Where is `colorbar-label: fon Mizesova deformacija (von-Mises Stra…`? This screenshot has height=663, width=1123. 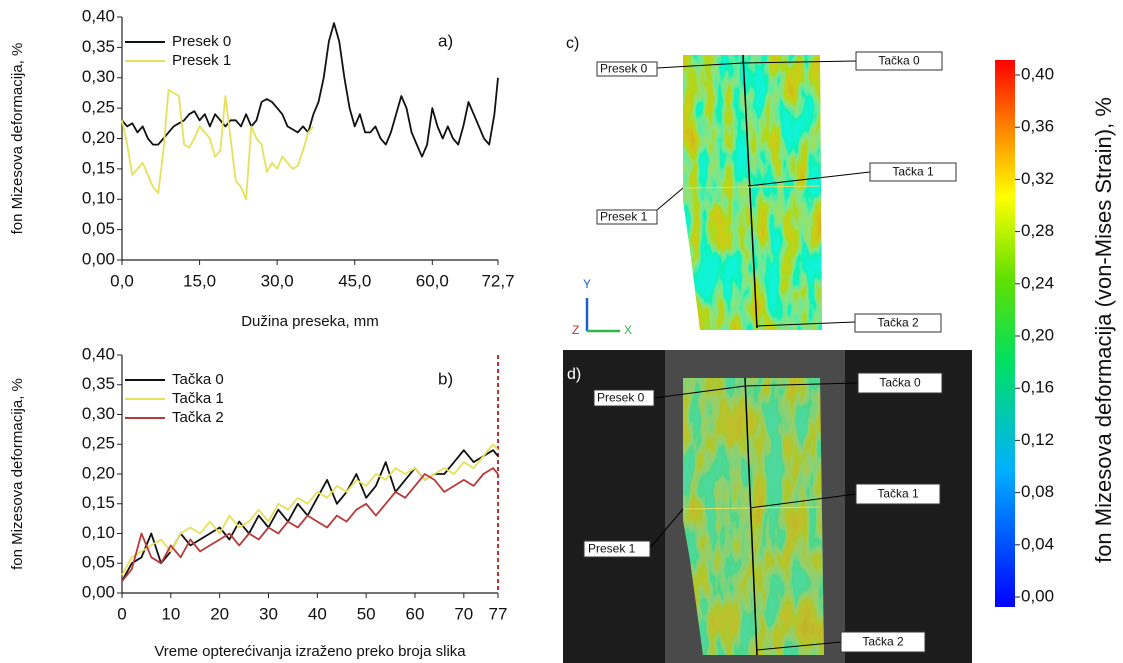
colorbar-label: fon Mizesova deformacija (von-Mises Stra… is located at coordinates (1103, 330).